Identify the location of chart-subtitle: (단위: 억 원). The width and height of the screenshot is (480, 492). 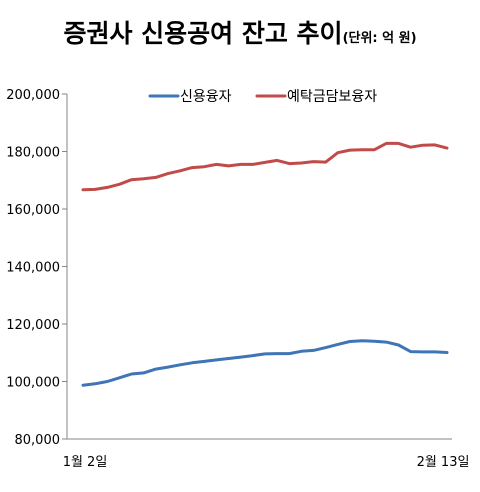
(379, 38).